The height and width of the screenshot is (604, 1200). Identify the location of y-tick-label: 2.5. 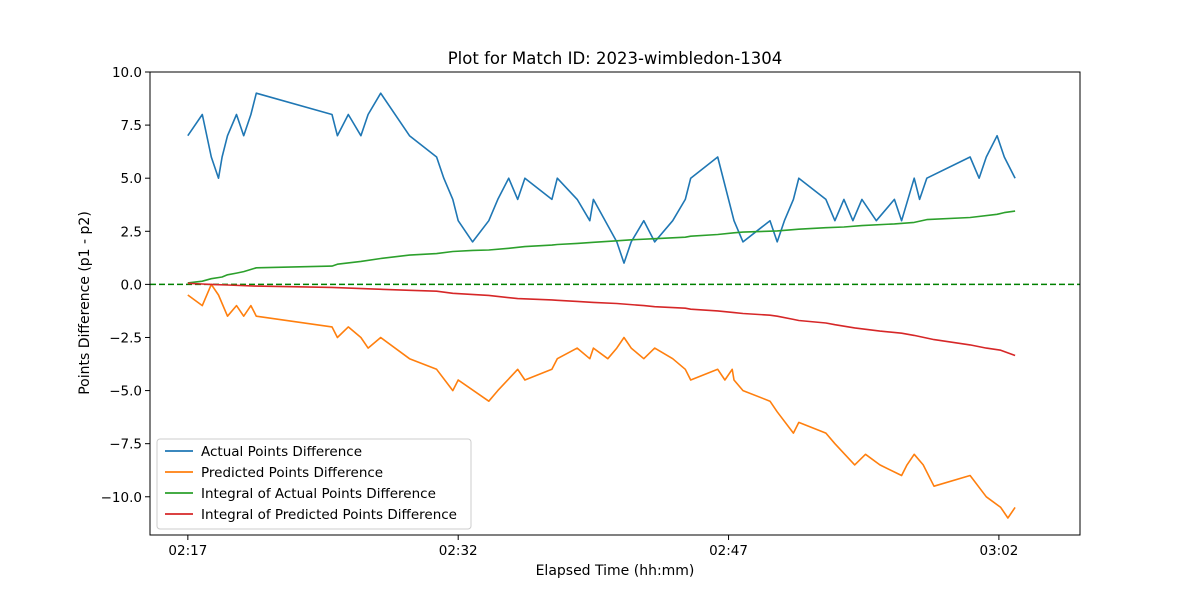
(131, 232).